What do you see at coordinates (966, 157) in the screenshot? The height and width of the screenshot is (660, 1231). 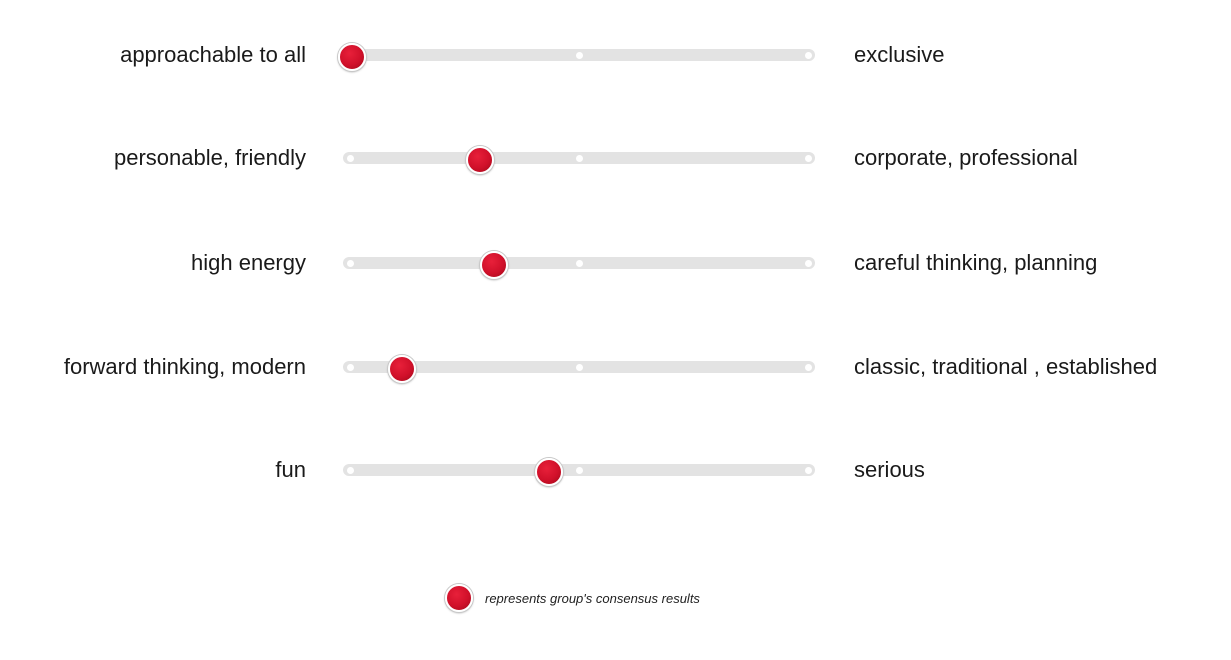 I see `right-label: corporate, professional` at bounding box center [966, 157].